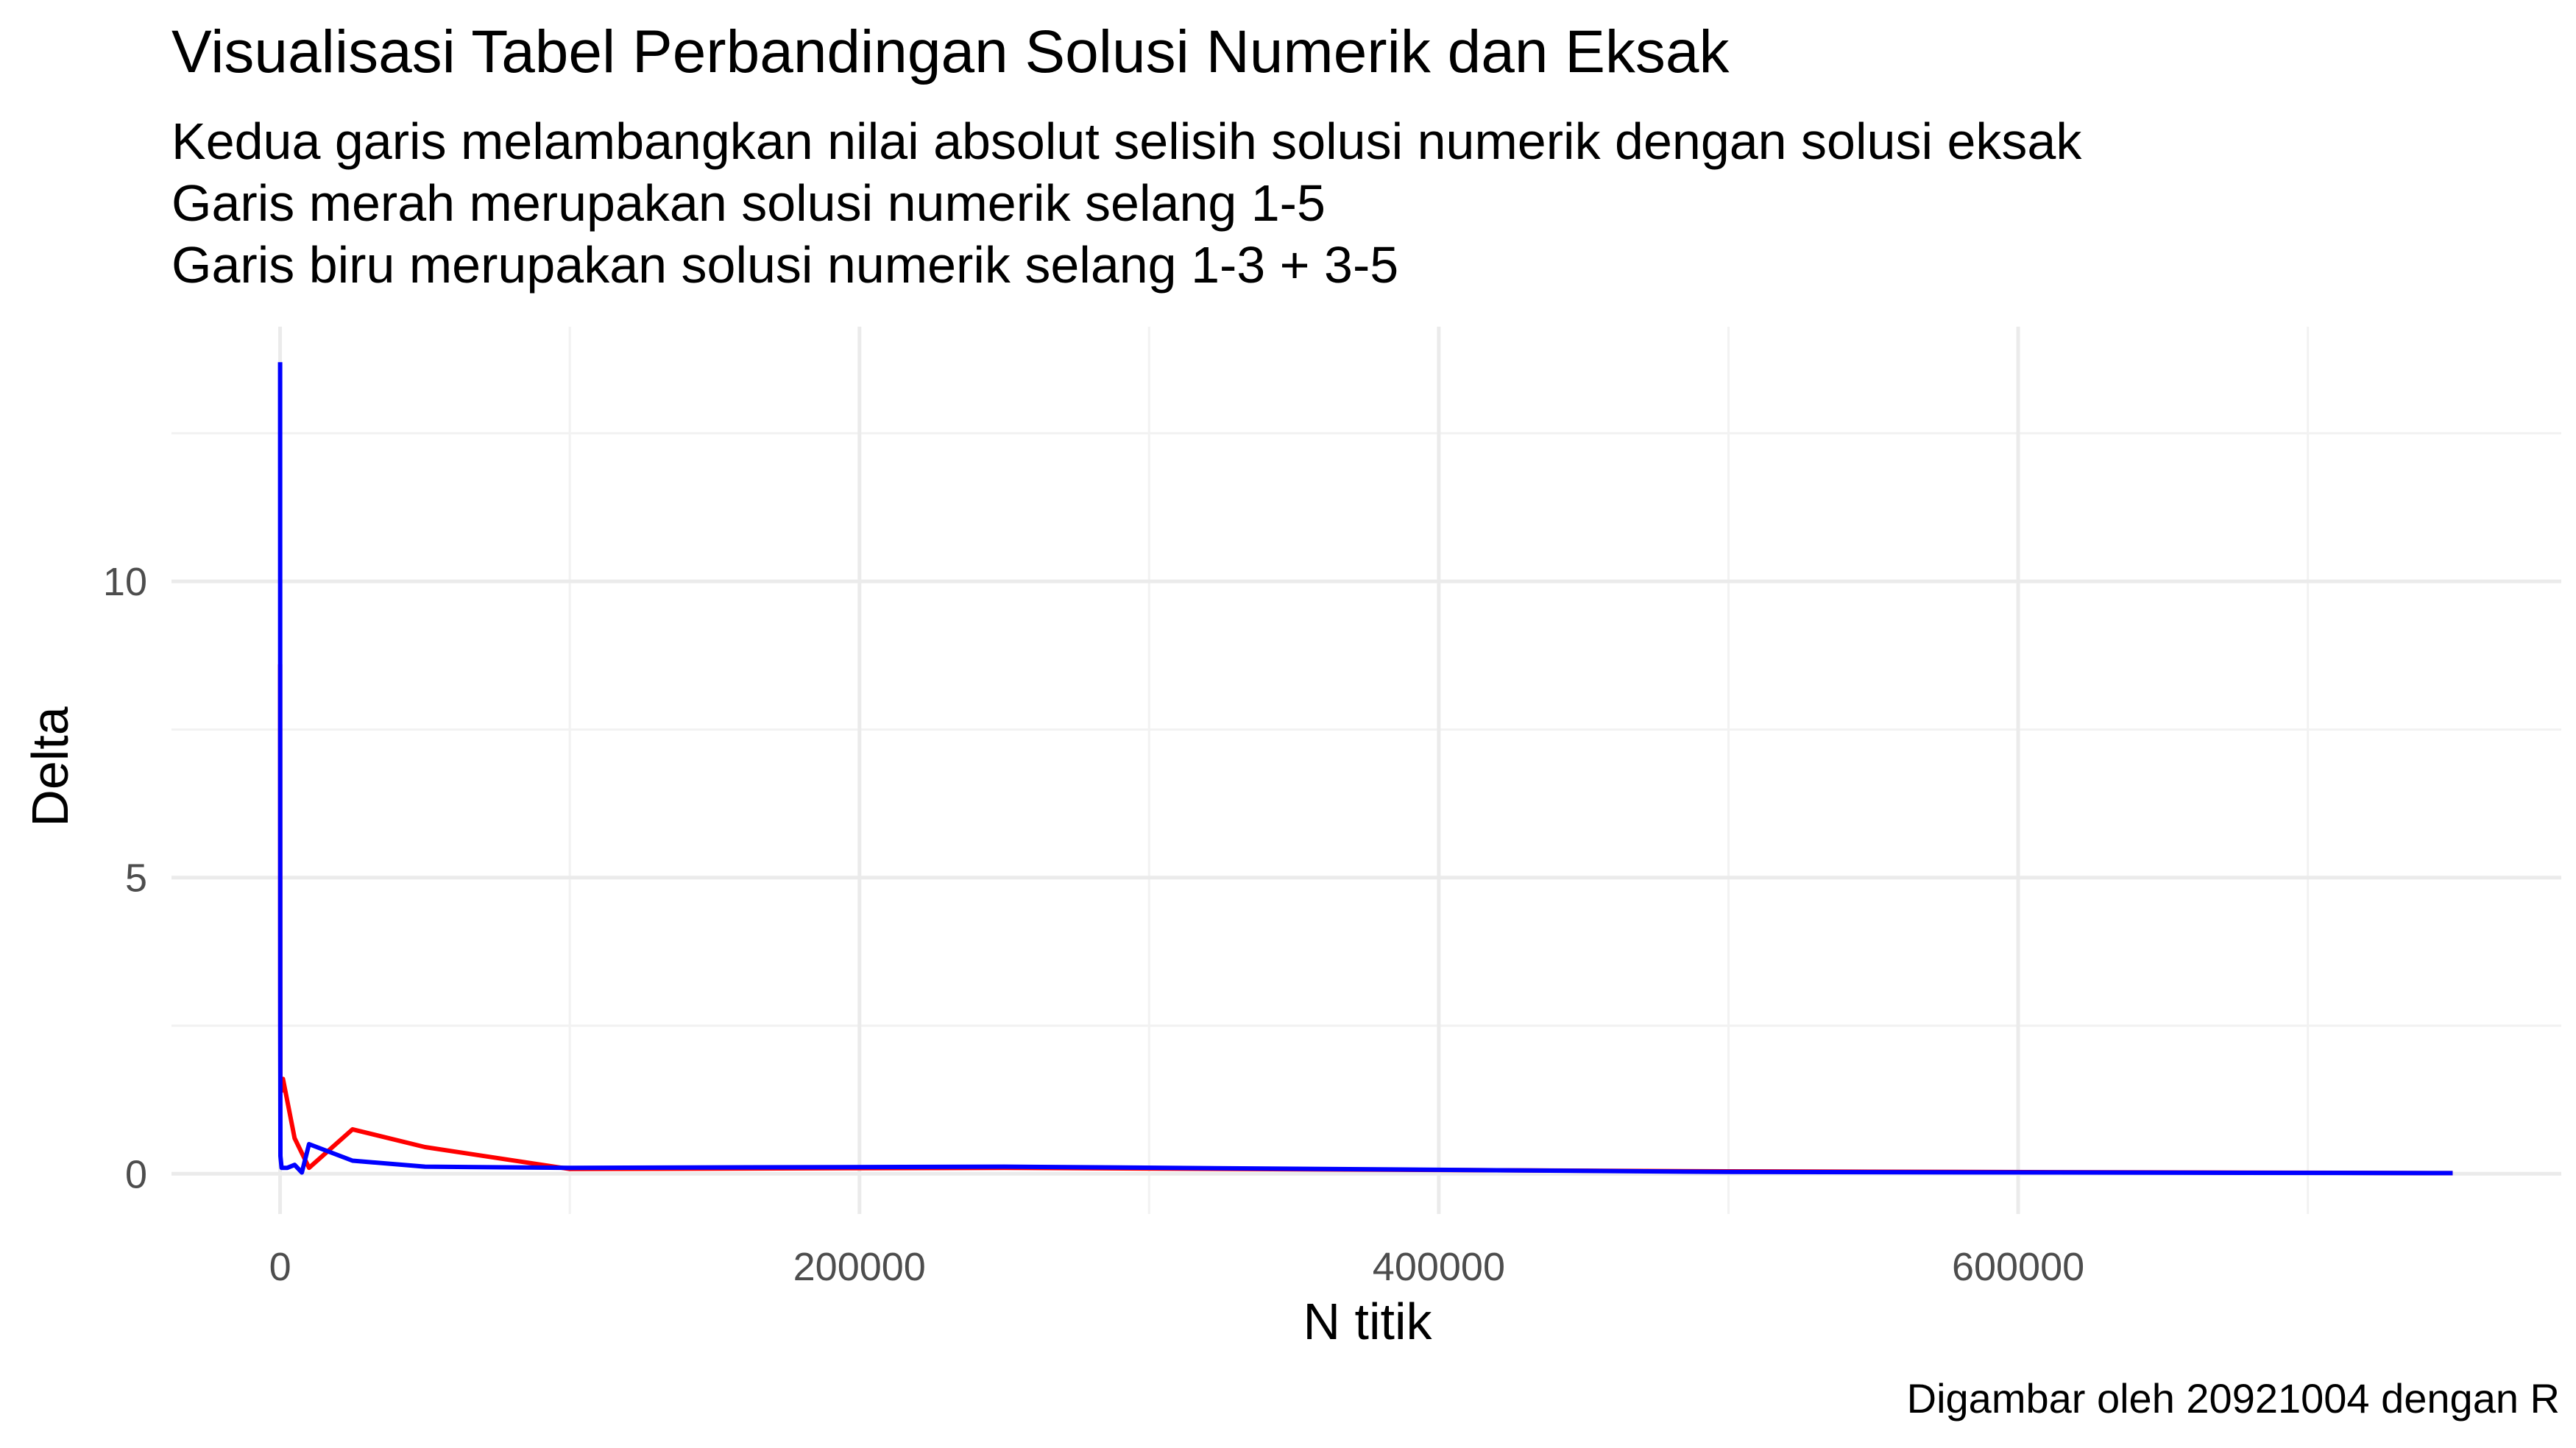 The width and height of the screenshot is (2576, 1448). Describe the element at coordinates (50, 766) in the screenshot. I see `y-axis-title: Delta` at that location.